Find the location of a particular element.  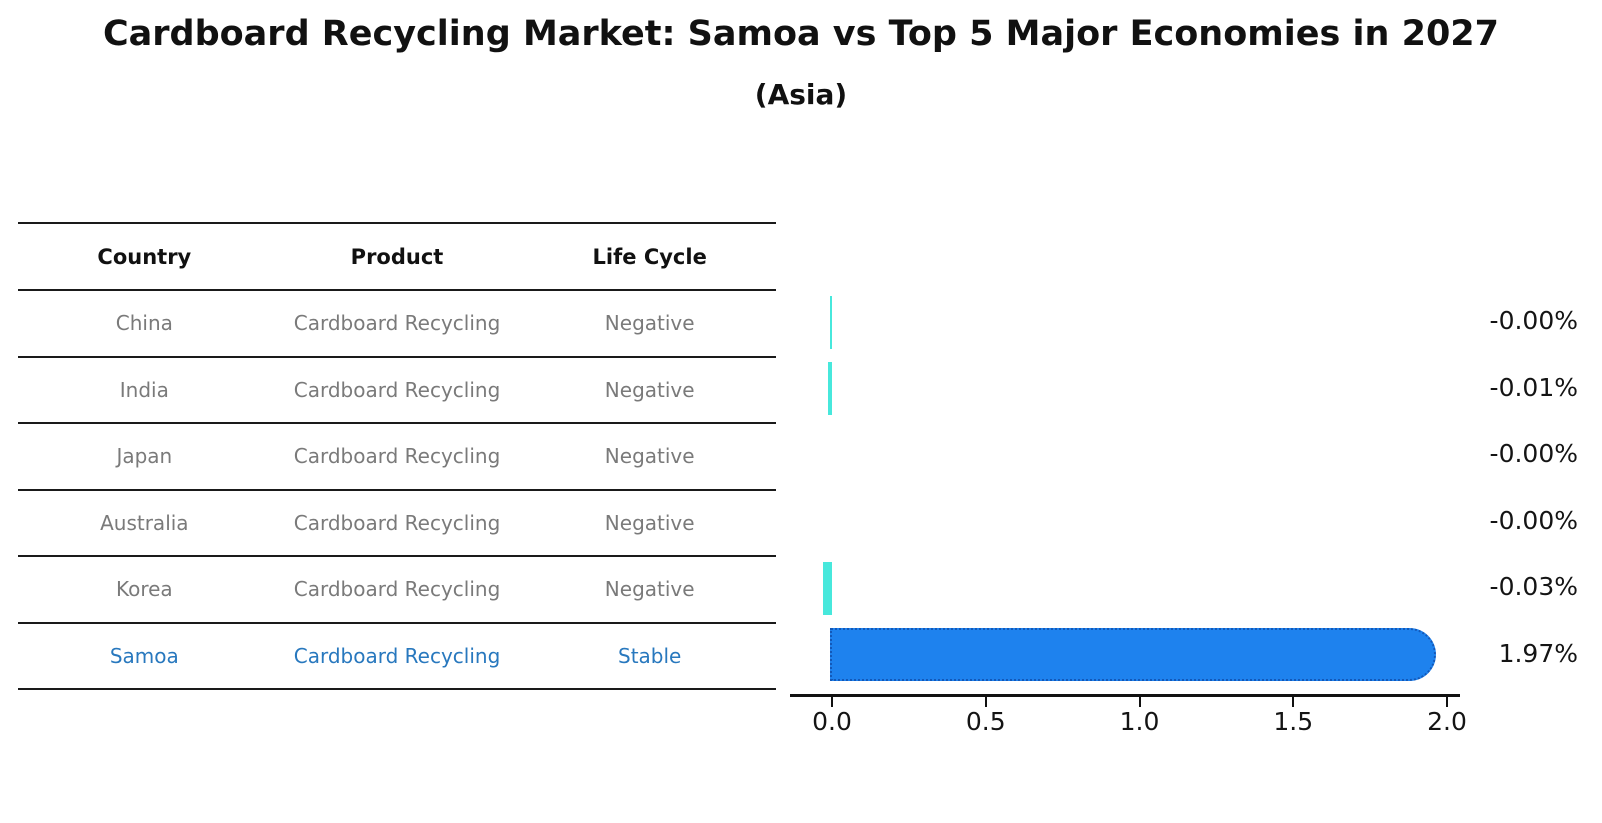

column-header-life-cycle: Life Cycle is located at coordinates (649, 256).